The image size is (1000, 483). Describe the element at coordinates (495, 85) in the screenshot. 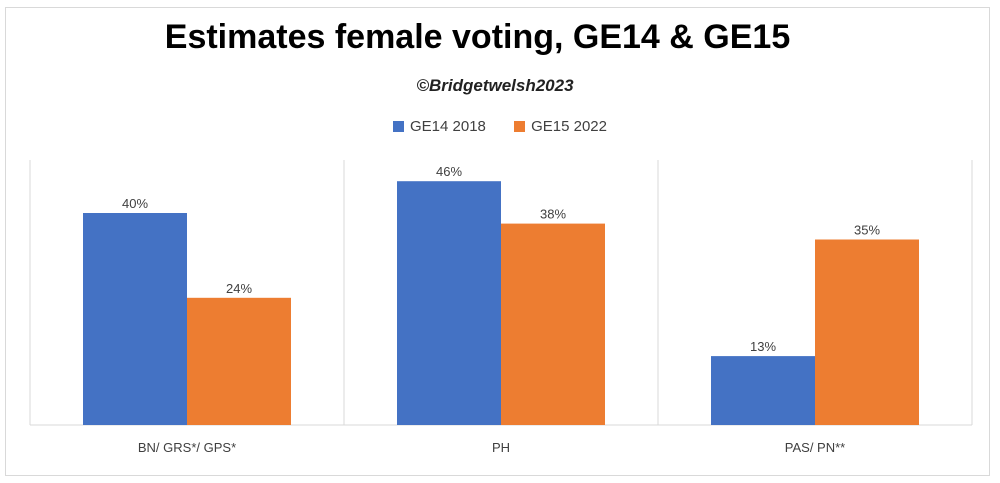

I see `chart-subtitle: ©Bridgetwelsh2023` at that location.